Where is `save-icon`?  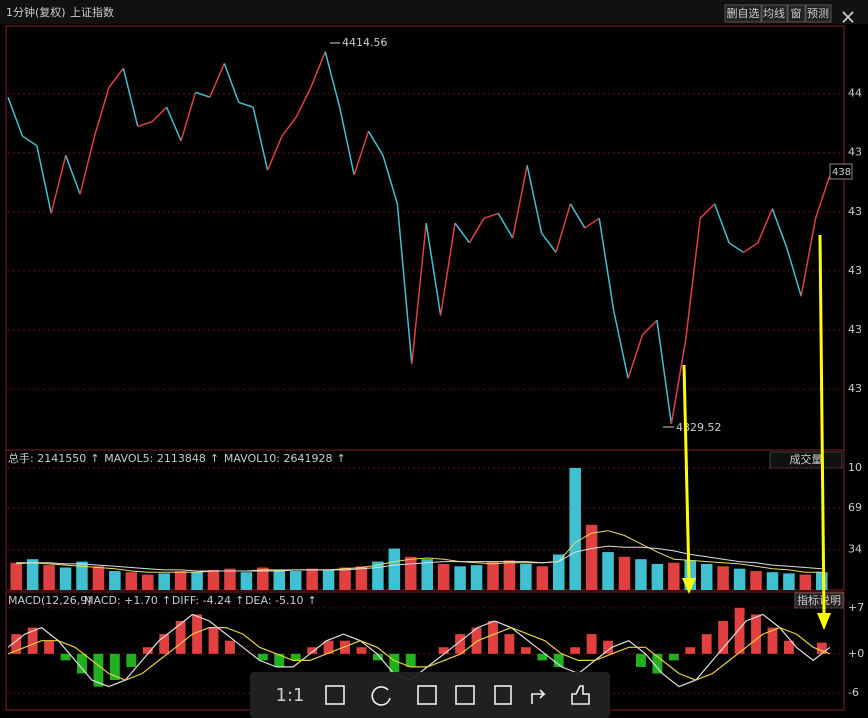
save-icon is located at coordinates (427, 695).